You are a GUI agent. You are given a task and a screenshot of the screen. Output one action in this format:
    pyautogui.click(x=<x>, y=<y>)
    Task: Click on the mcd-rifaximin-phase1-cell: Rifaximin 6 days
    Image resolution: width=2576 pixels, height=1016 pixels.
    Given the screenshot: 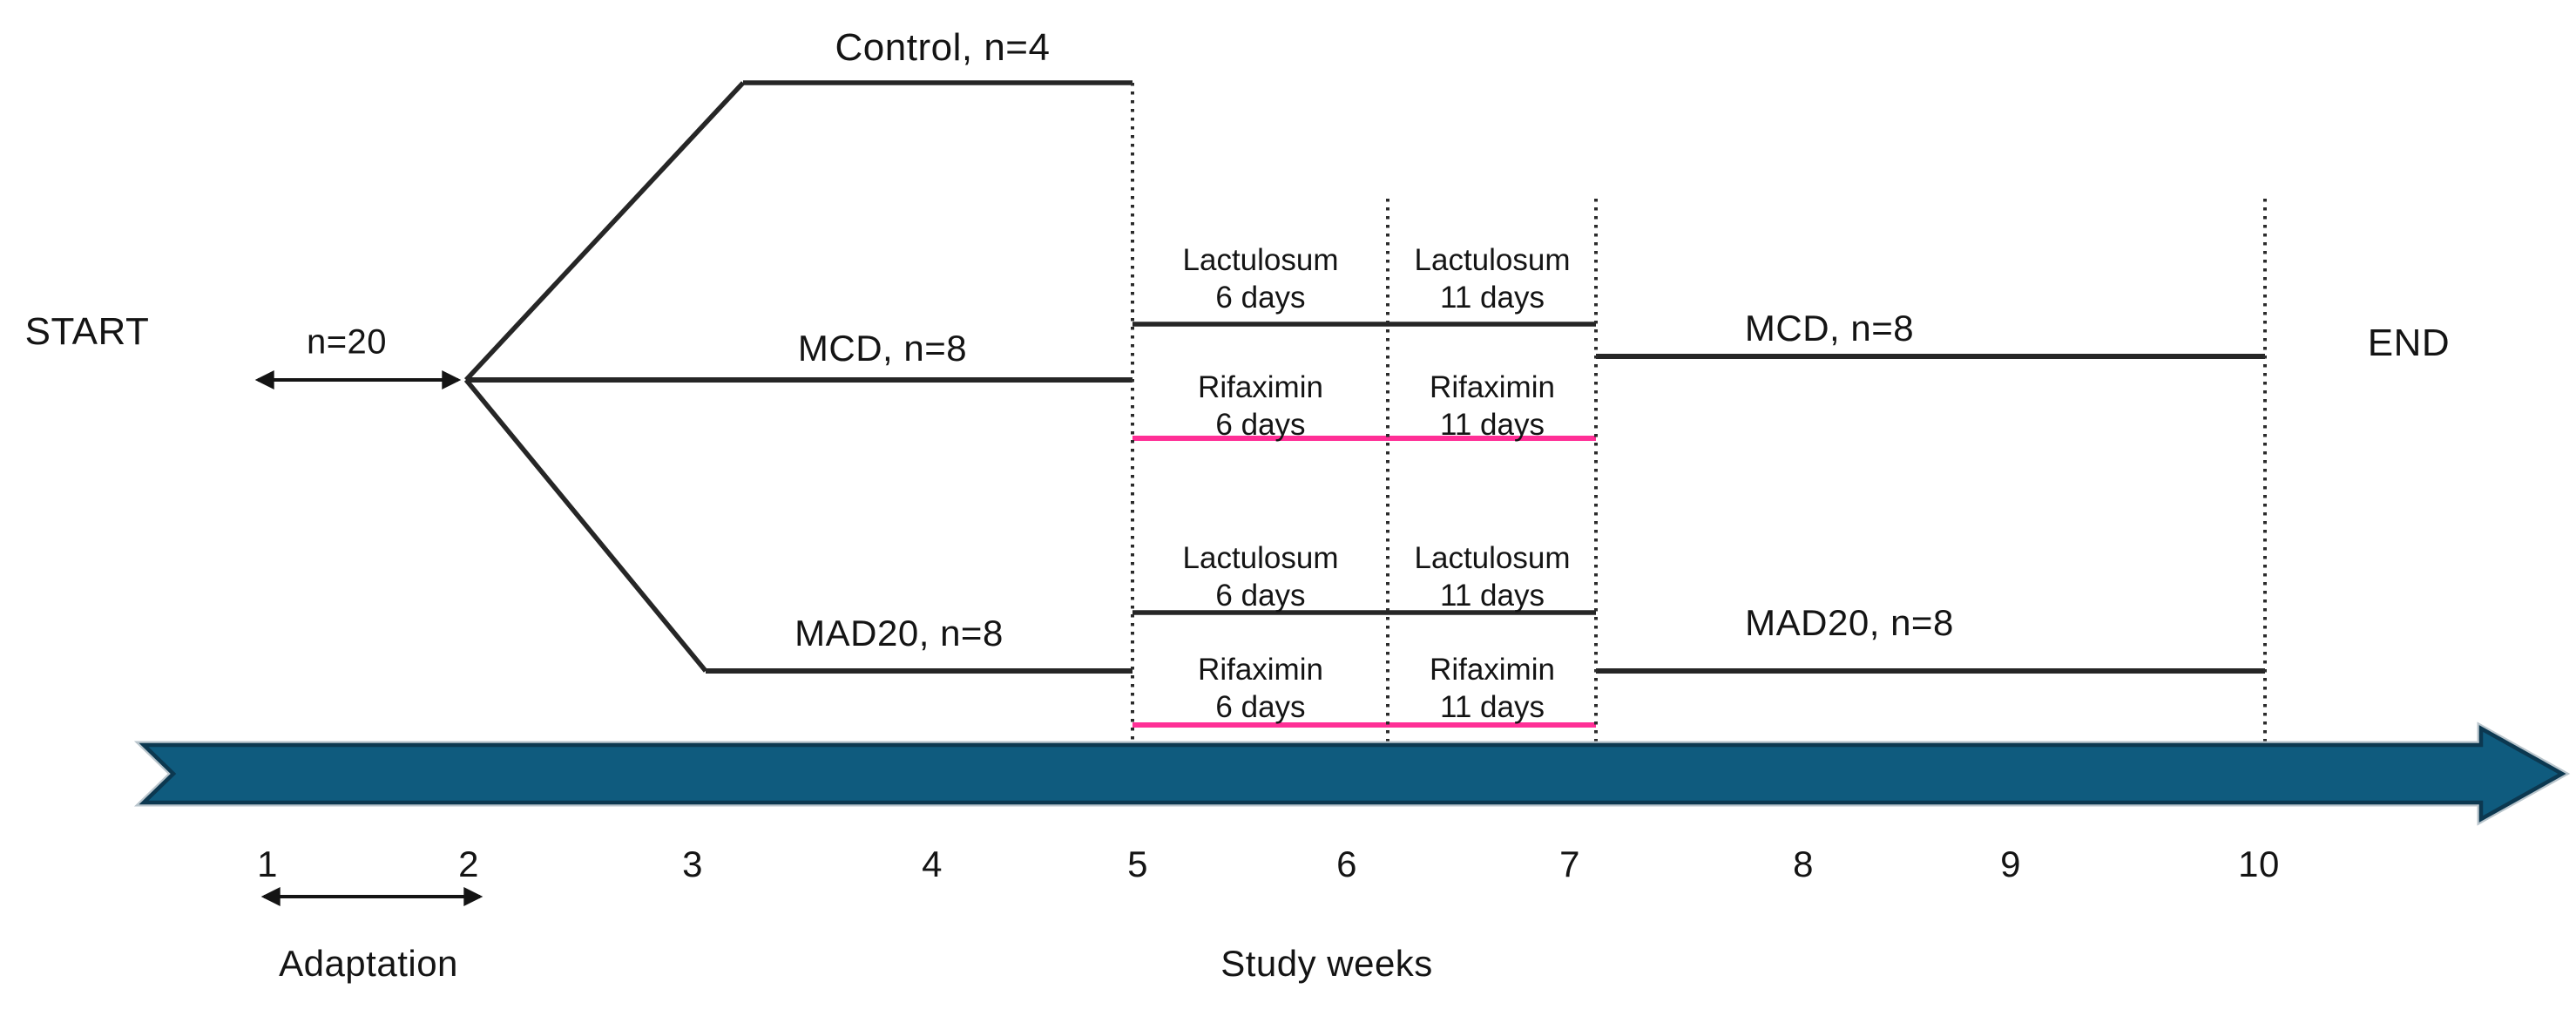 What is the action you would take?
    pyautogui.click(x=1260, y=406)
    